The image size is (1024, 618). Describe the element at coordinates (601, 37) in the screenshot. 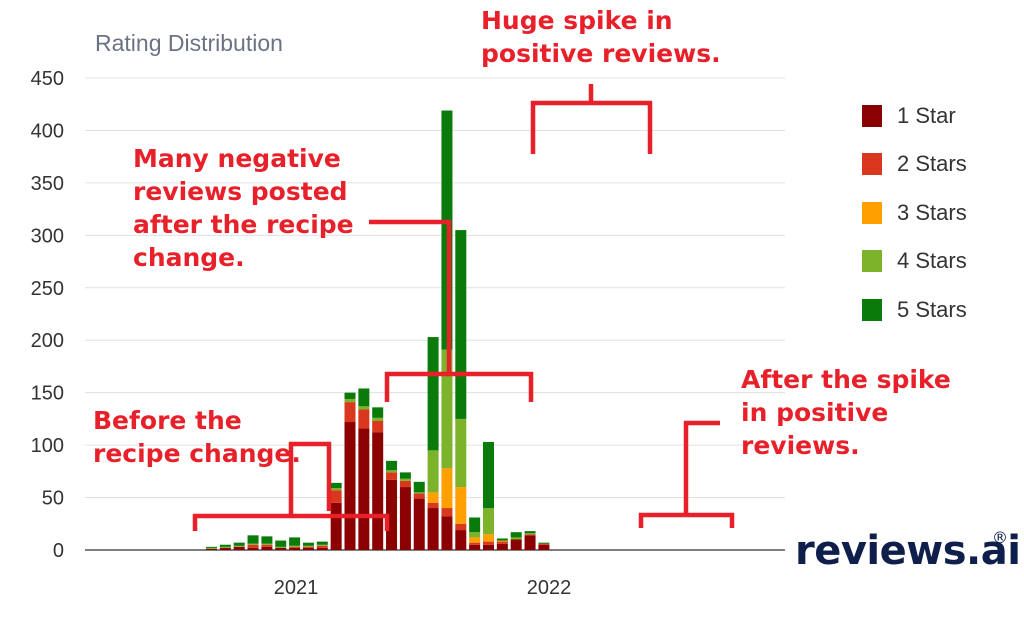

I see `annotation-spike: Huge spike in positive reviews.` at that location.